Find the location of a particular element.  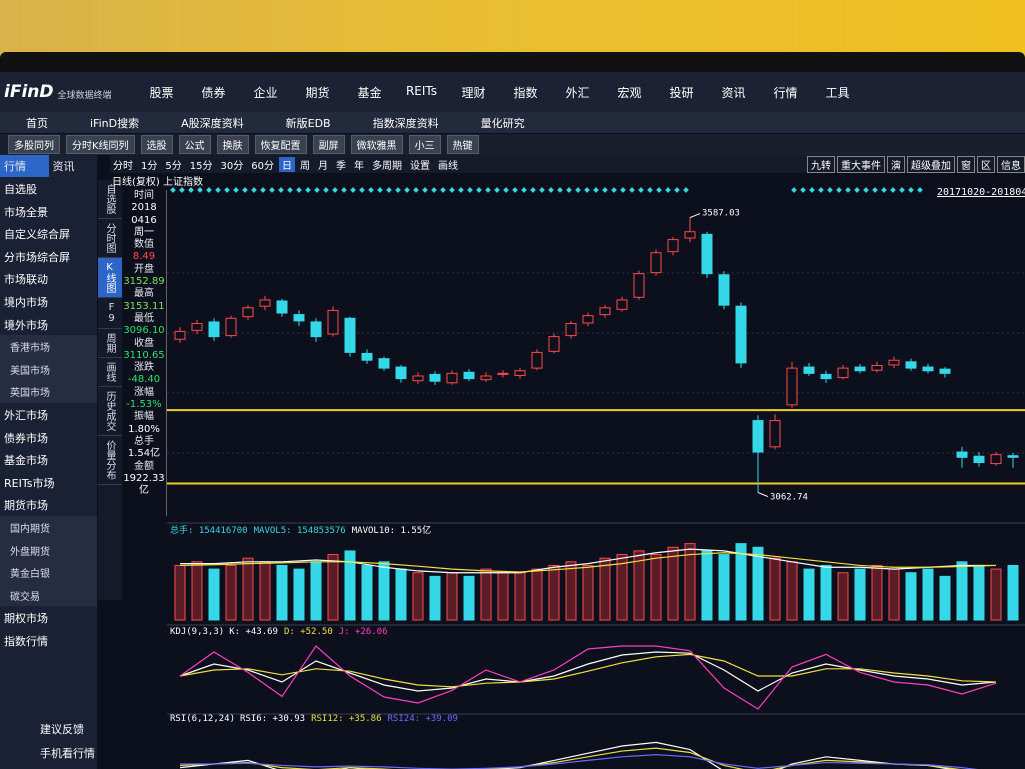

toolbar-button: 恢复配置 is located at coordinates (280, 144).